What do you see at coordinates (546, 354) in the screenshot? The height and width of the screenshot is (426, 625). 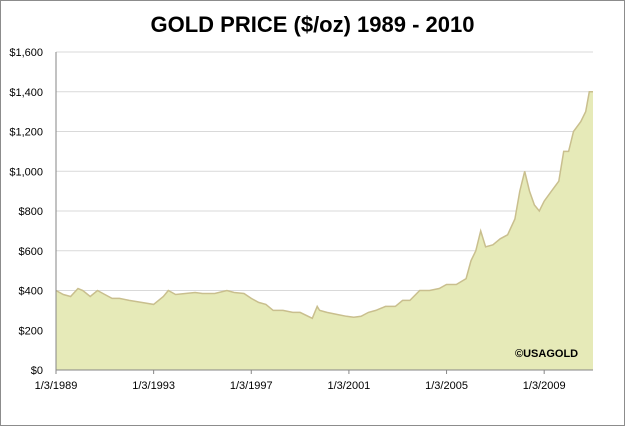 I see `credit-label: ©USAGOLD` at bounding box center [546, 354].